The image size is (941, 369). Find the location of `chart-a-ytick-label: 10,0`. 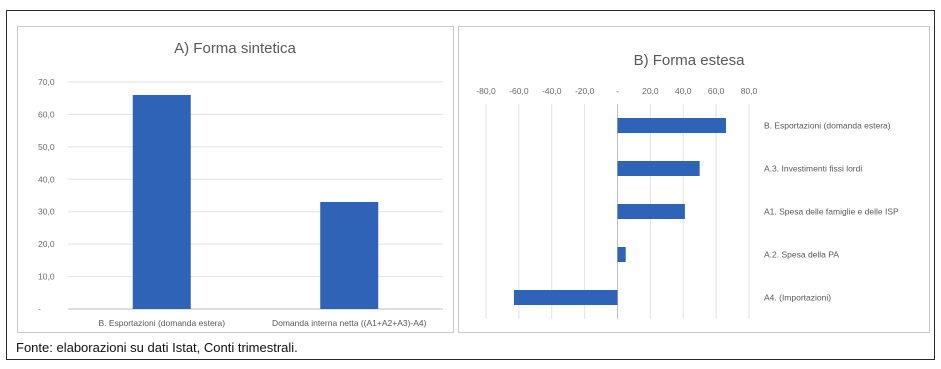

chart-a-ytick-label: 10,0 is located at coordinates (46, 277).